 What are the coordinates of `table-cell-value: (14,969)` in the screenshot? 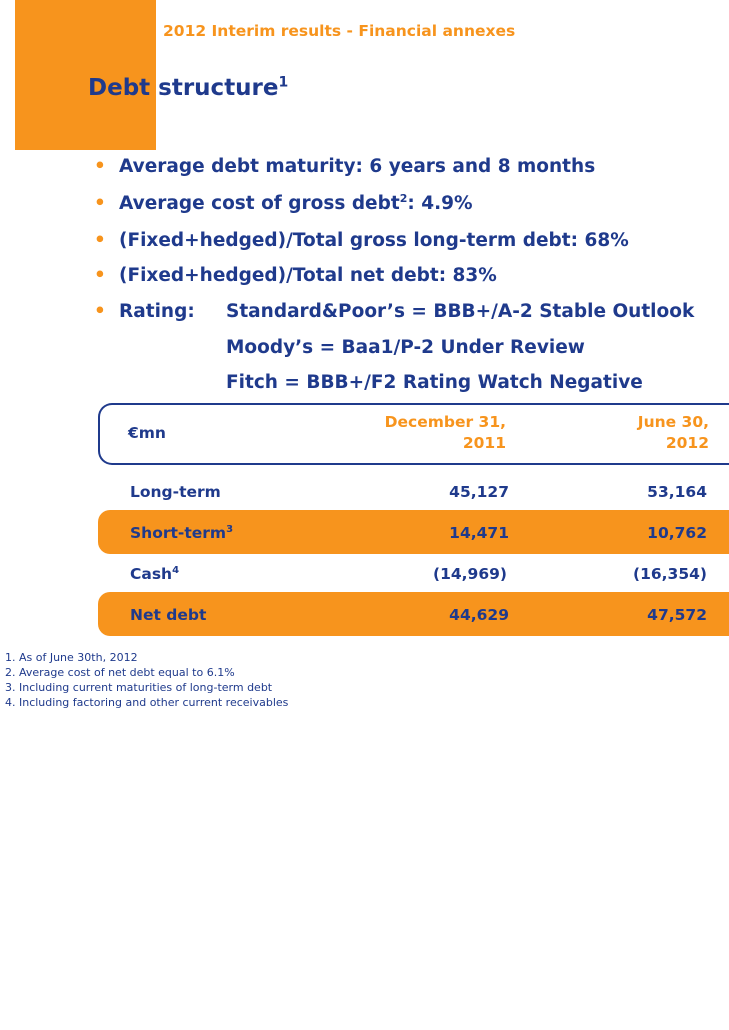 It's located at (470, 574).